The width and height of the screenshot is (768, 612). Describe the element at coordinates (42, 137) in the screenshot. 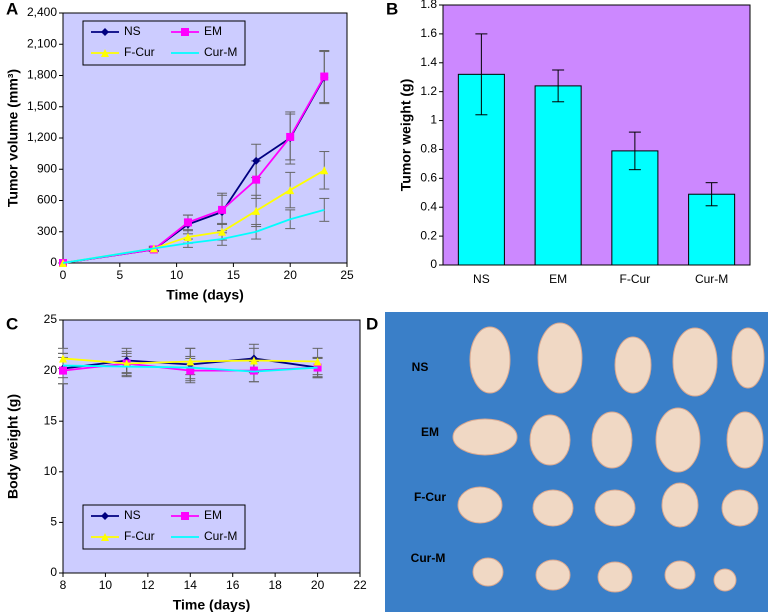

I see `y-tick-label: 1,200` at that location.